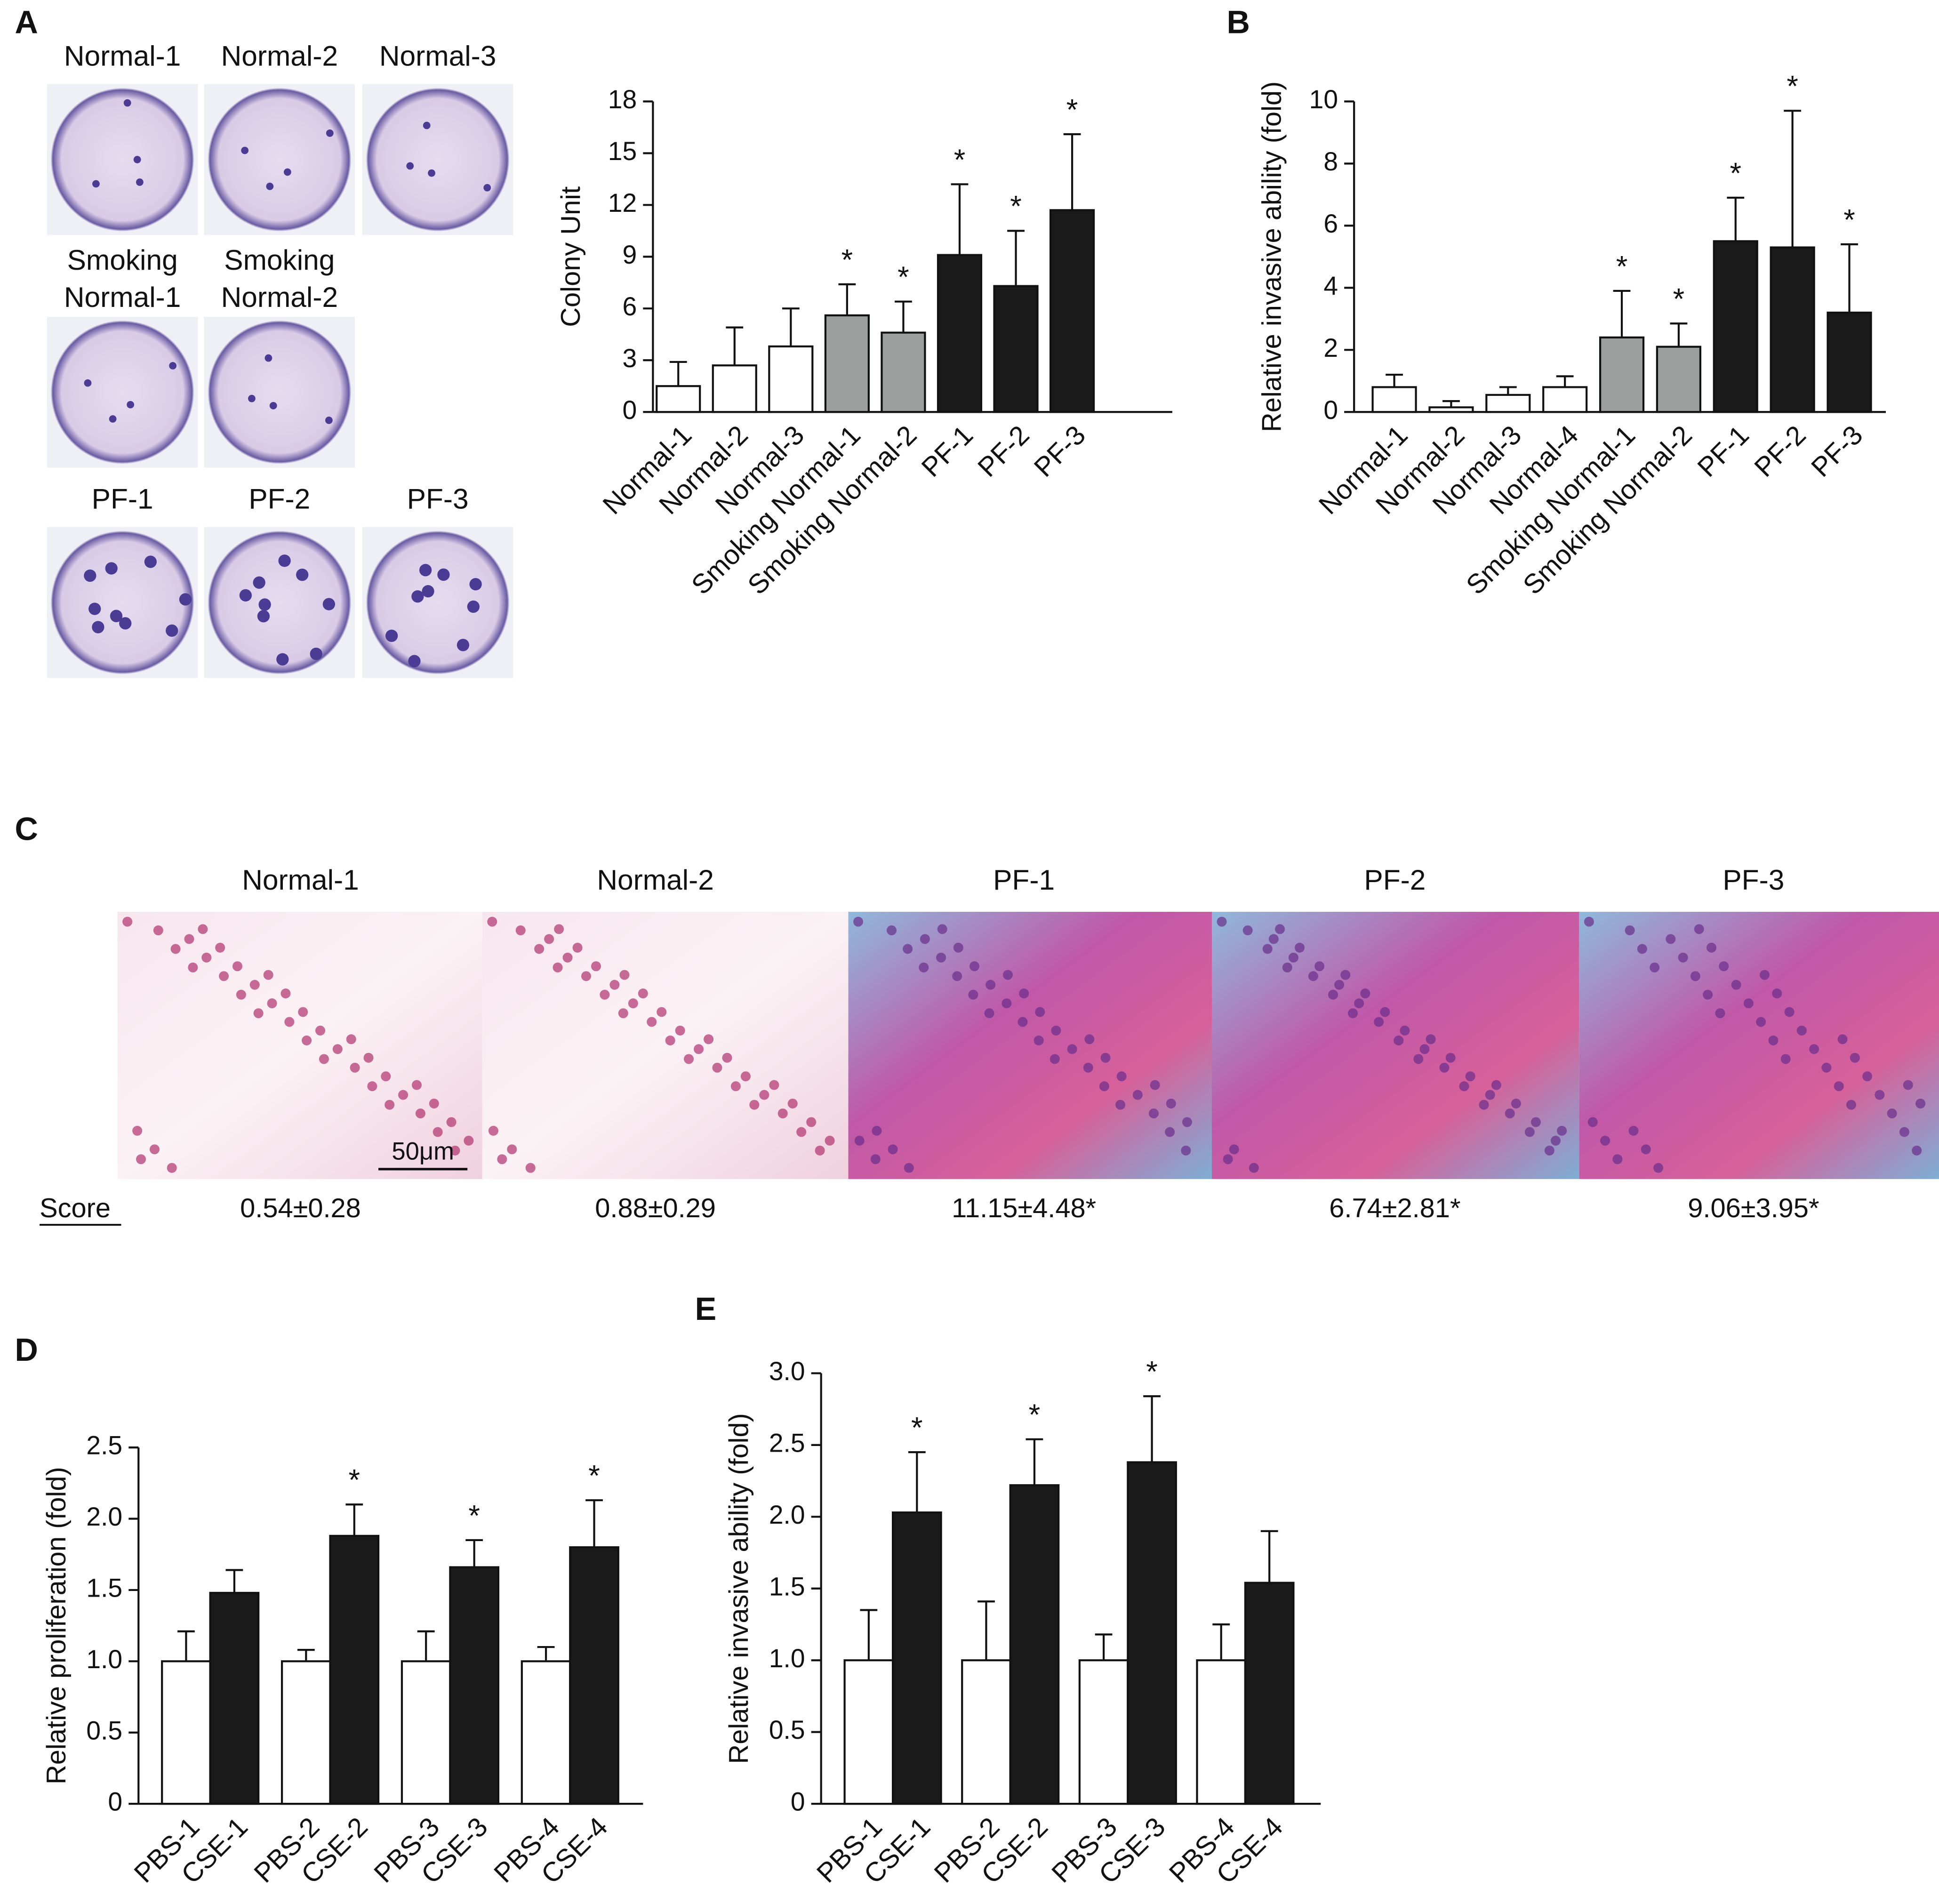  What do you see at coordinates (1781, 451) in the screenshot?
I see `x-tick-label: PF-2` at bounding box center [1781, 451].